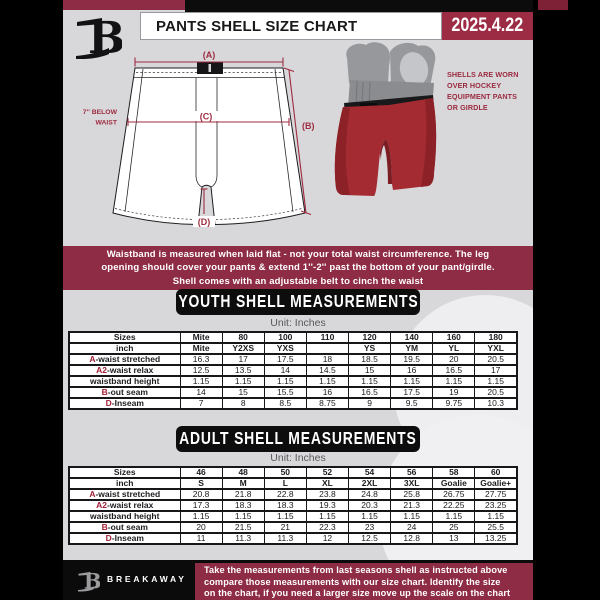 Image resolution: width=600 pixels, height=600 pixels. What do you see at coordinates (412, 505) in the screenshot?
I see `value-cell: 21.3` at bounding box center [412, 505].